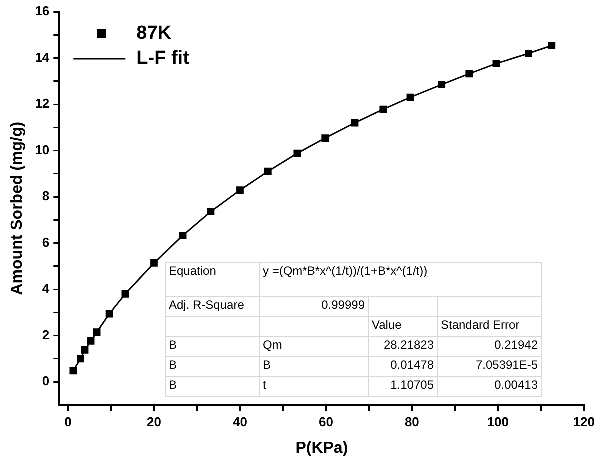 Image resolution: width=599 pixels, height=464 pixels. I want to click on annotation: 0.00413, so click(490, 386).